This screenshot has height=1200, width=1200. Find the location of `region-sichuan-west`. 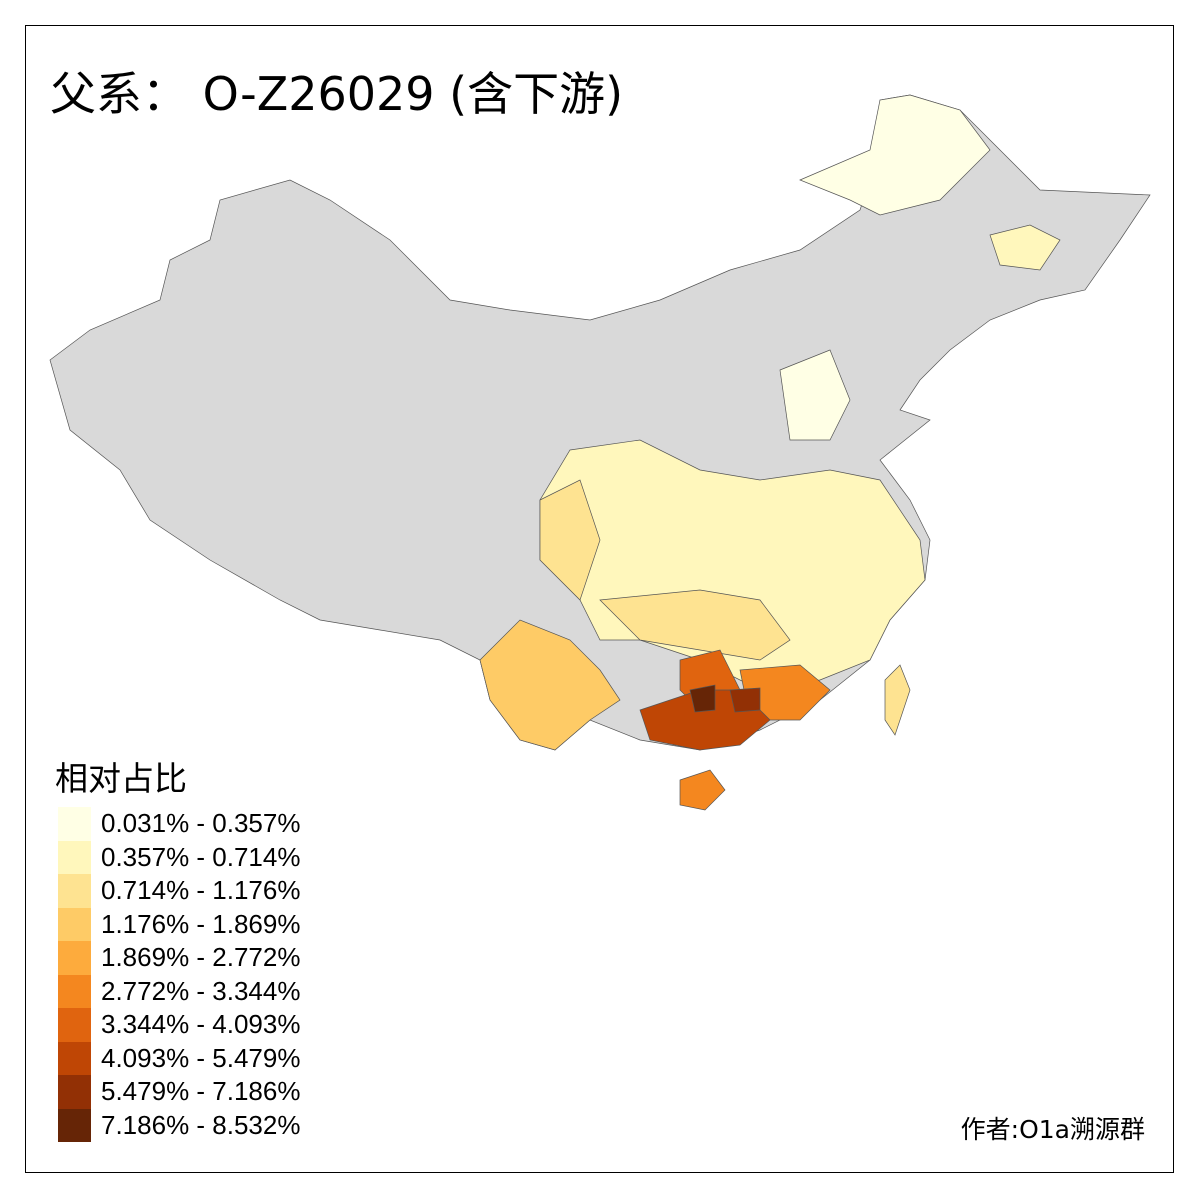

region-sichuan-west is located at coordinates (570, 540).